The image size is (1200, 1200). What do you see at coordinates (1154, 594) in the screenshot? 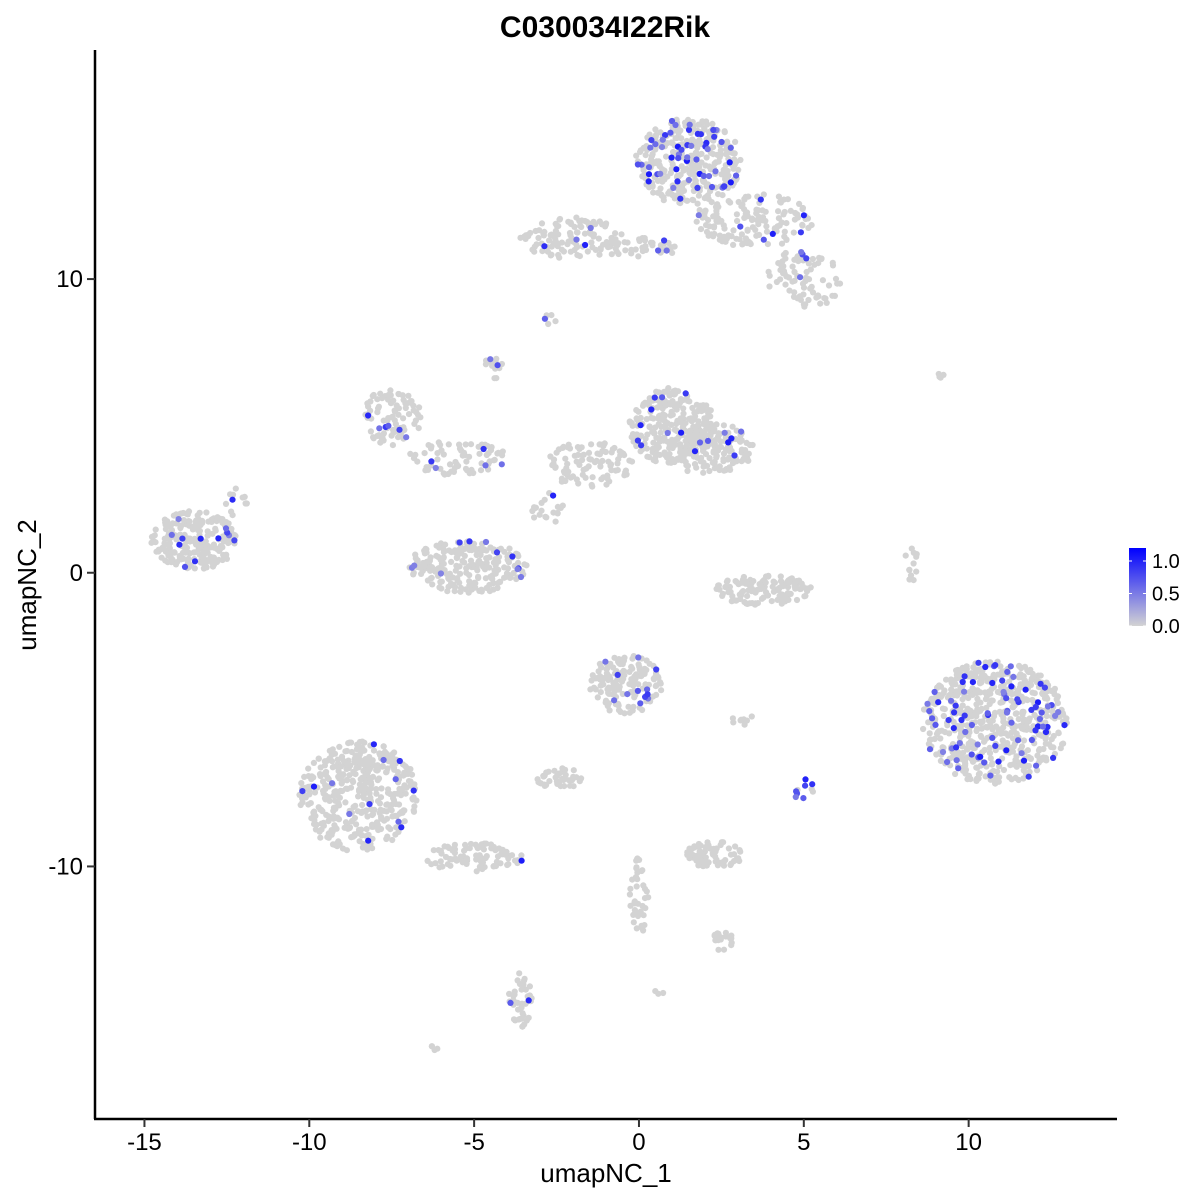
I see `legend-ticks: 1.0 0.5 0.0` at bounding box center [1154, 594].